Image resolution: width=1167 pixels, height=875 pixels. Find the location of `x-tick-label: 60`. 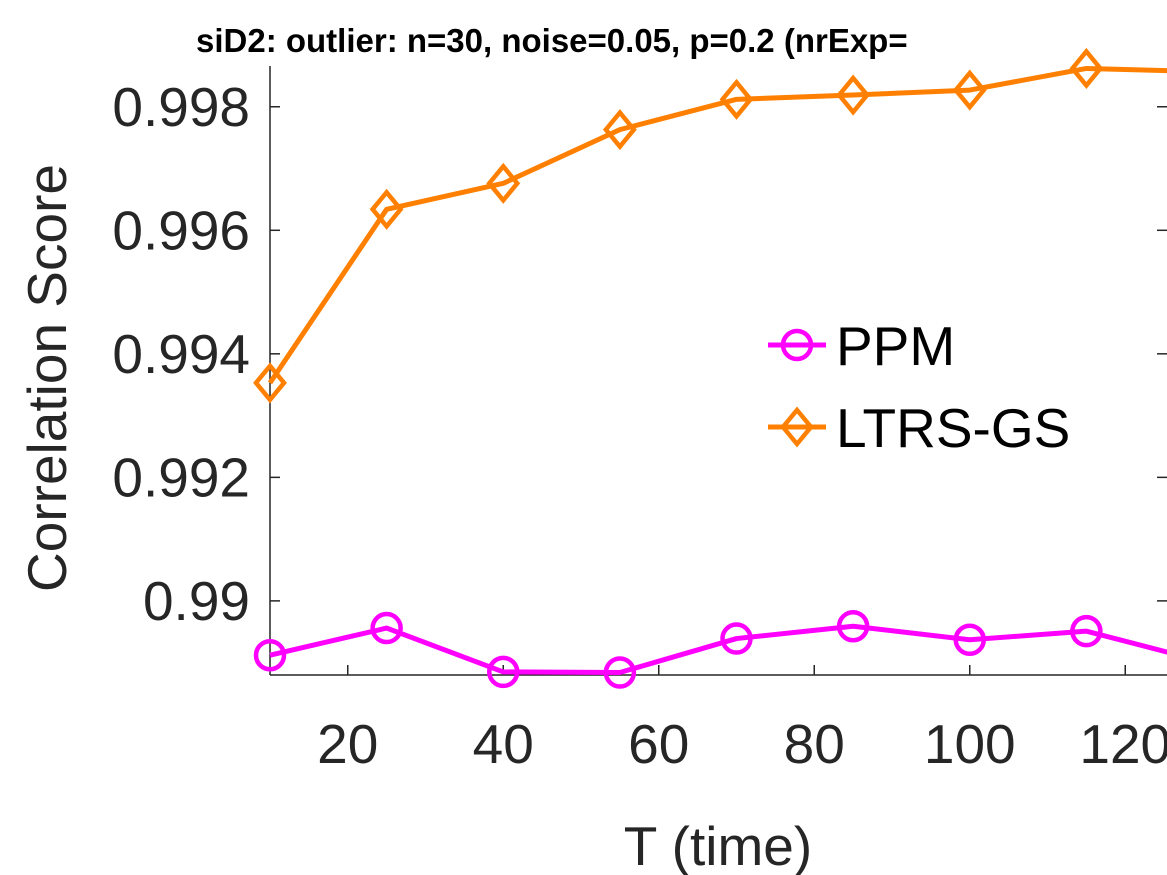

x-tick-label: 60 is located at coordinates (658, 744).